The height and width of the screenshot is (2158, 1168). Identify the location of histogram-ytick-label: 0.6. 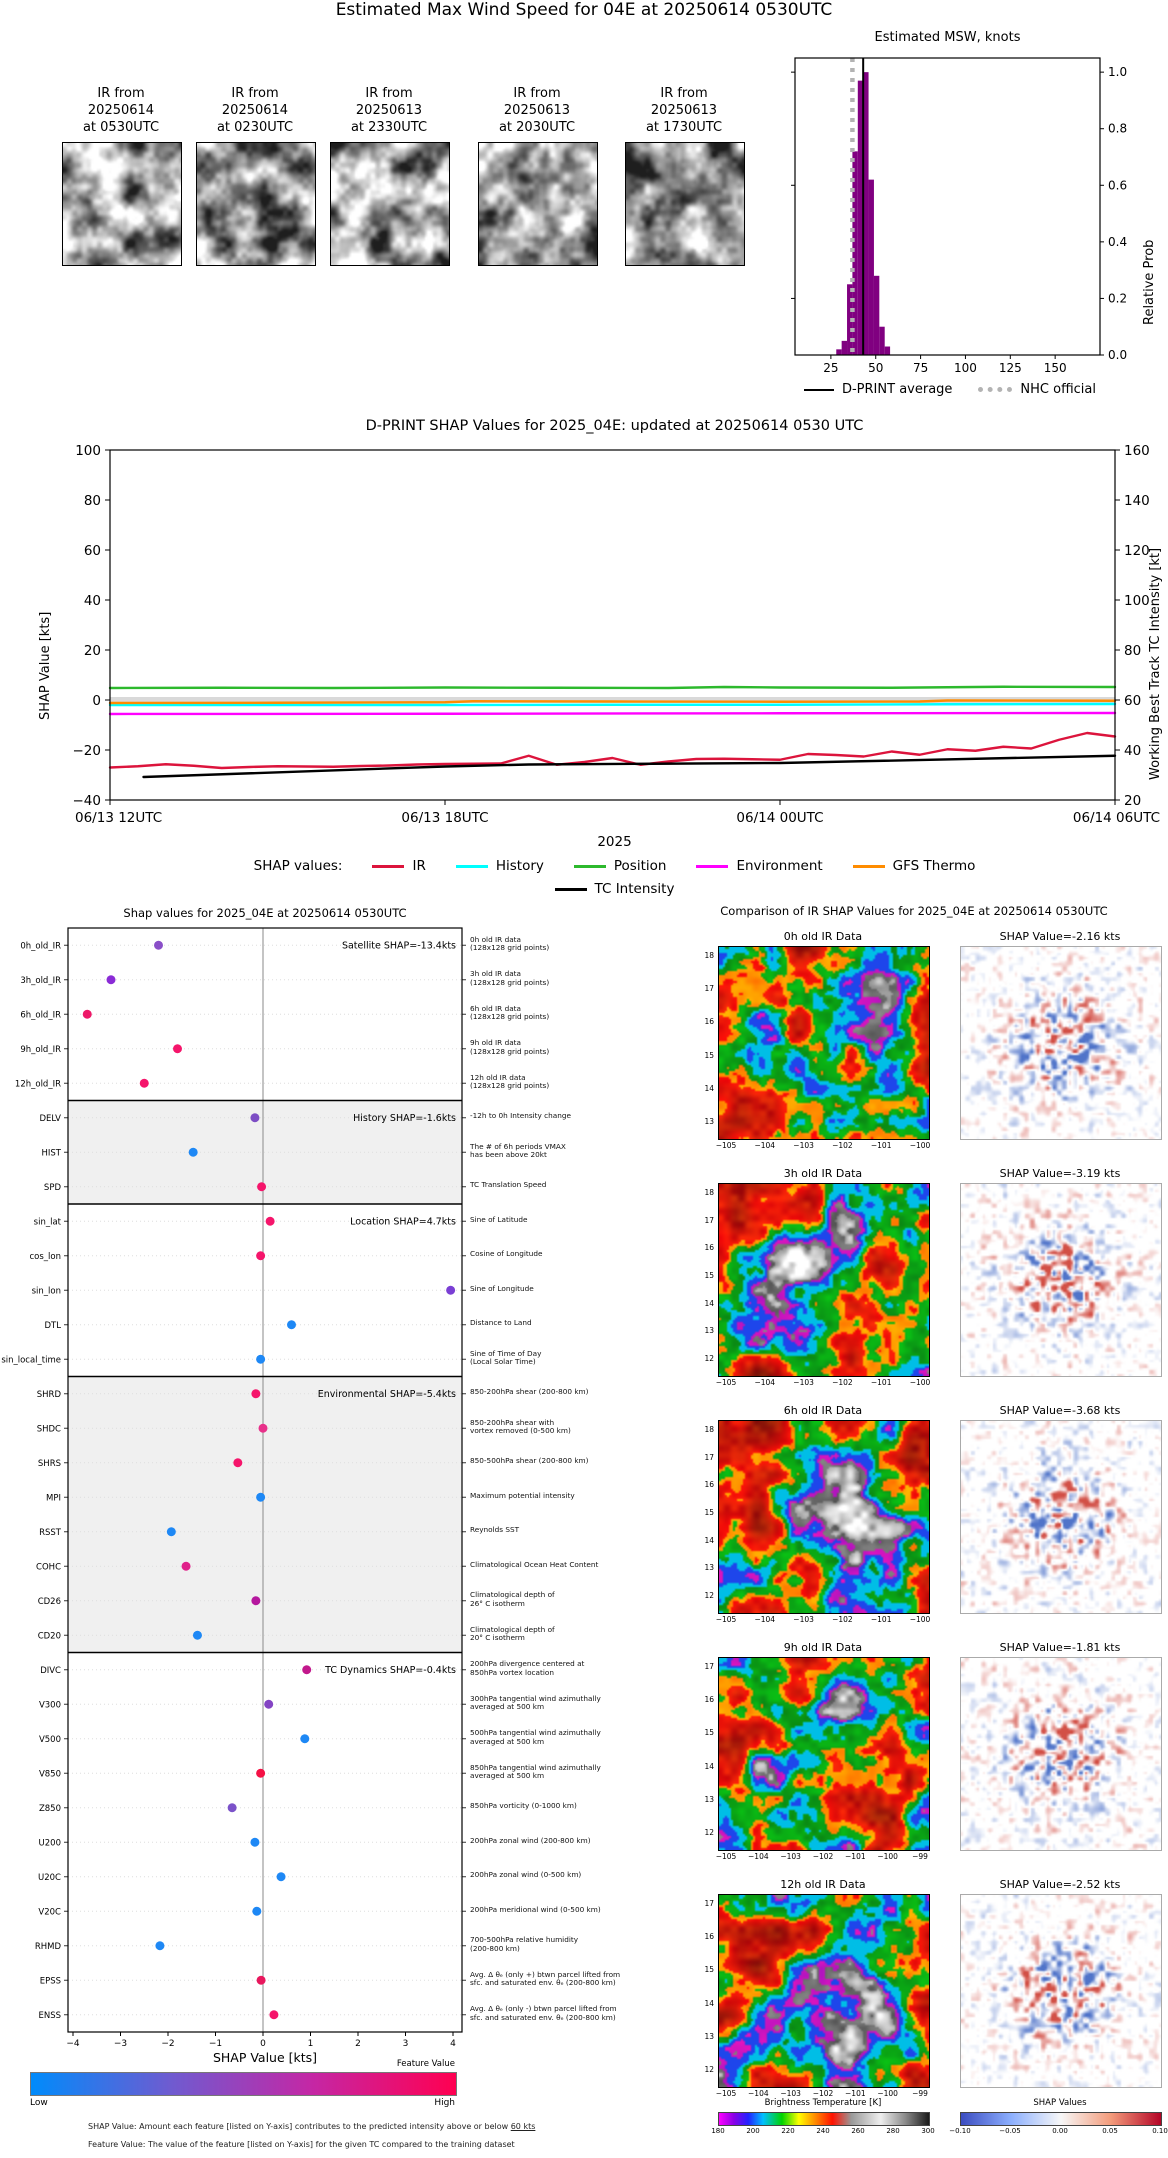
(1117, 185).